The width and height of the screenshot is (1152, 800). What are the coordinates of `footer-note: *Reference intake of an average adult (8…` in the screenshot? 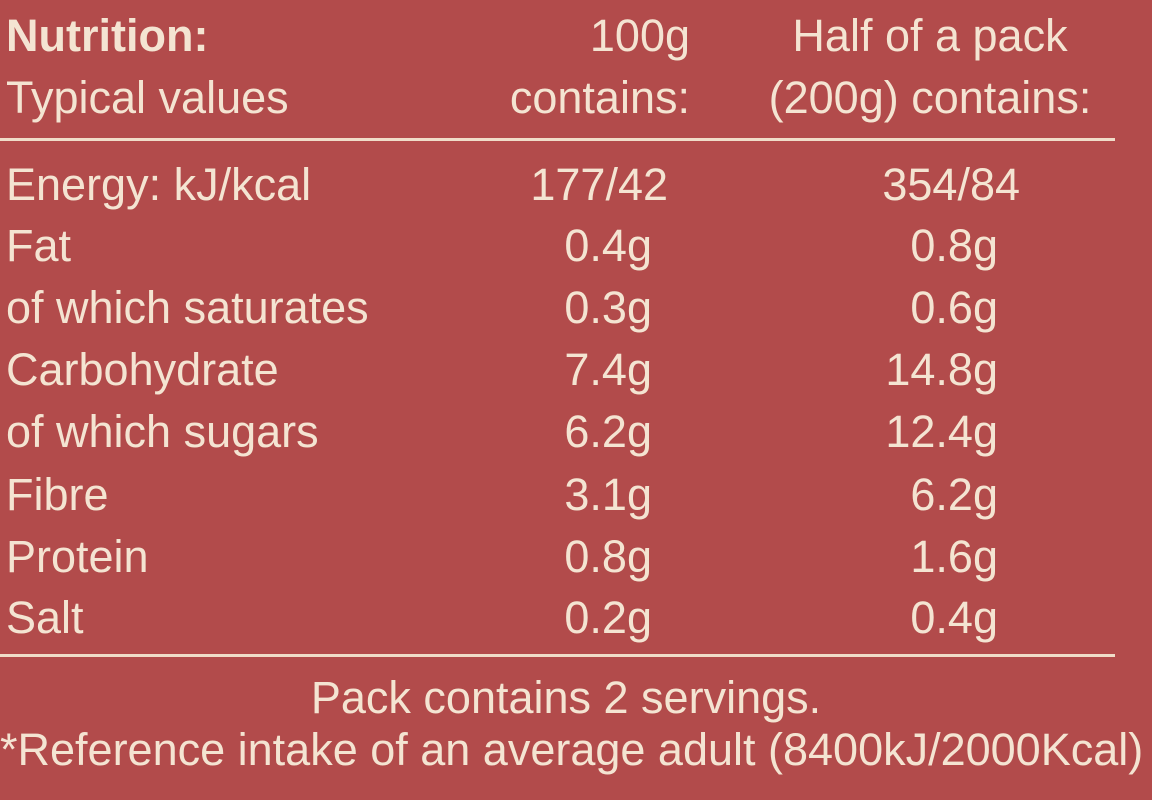 It's located at (572, 749).